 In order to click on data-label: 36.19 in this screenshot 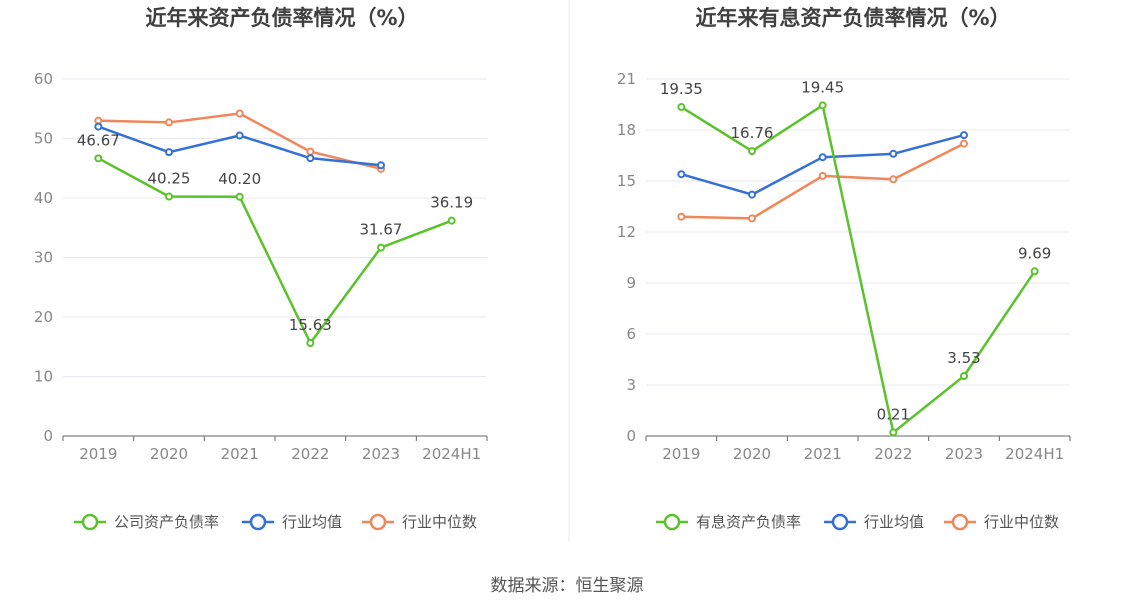, I will do `click(451, 203)`.